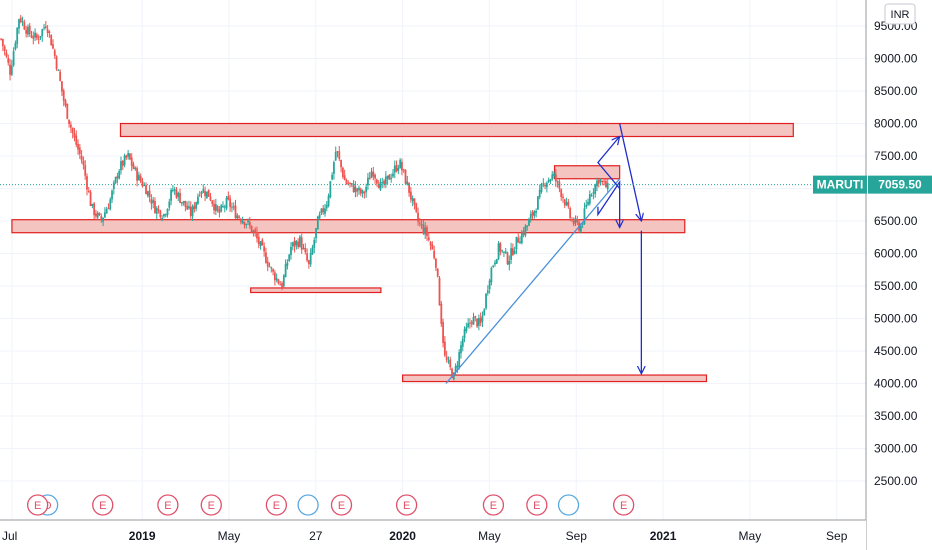  What do you see at coordinates (211, 506) in the screenshot?
I see `earnings-label: E` at bounding box center [211, 506].